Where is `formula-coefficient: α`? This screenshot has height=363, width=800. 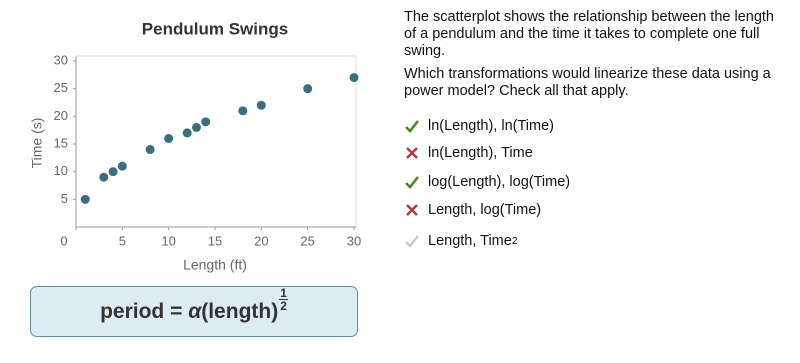 formula-coefficient: α is located at coordinates (195, 311).